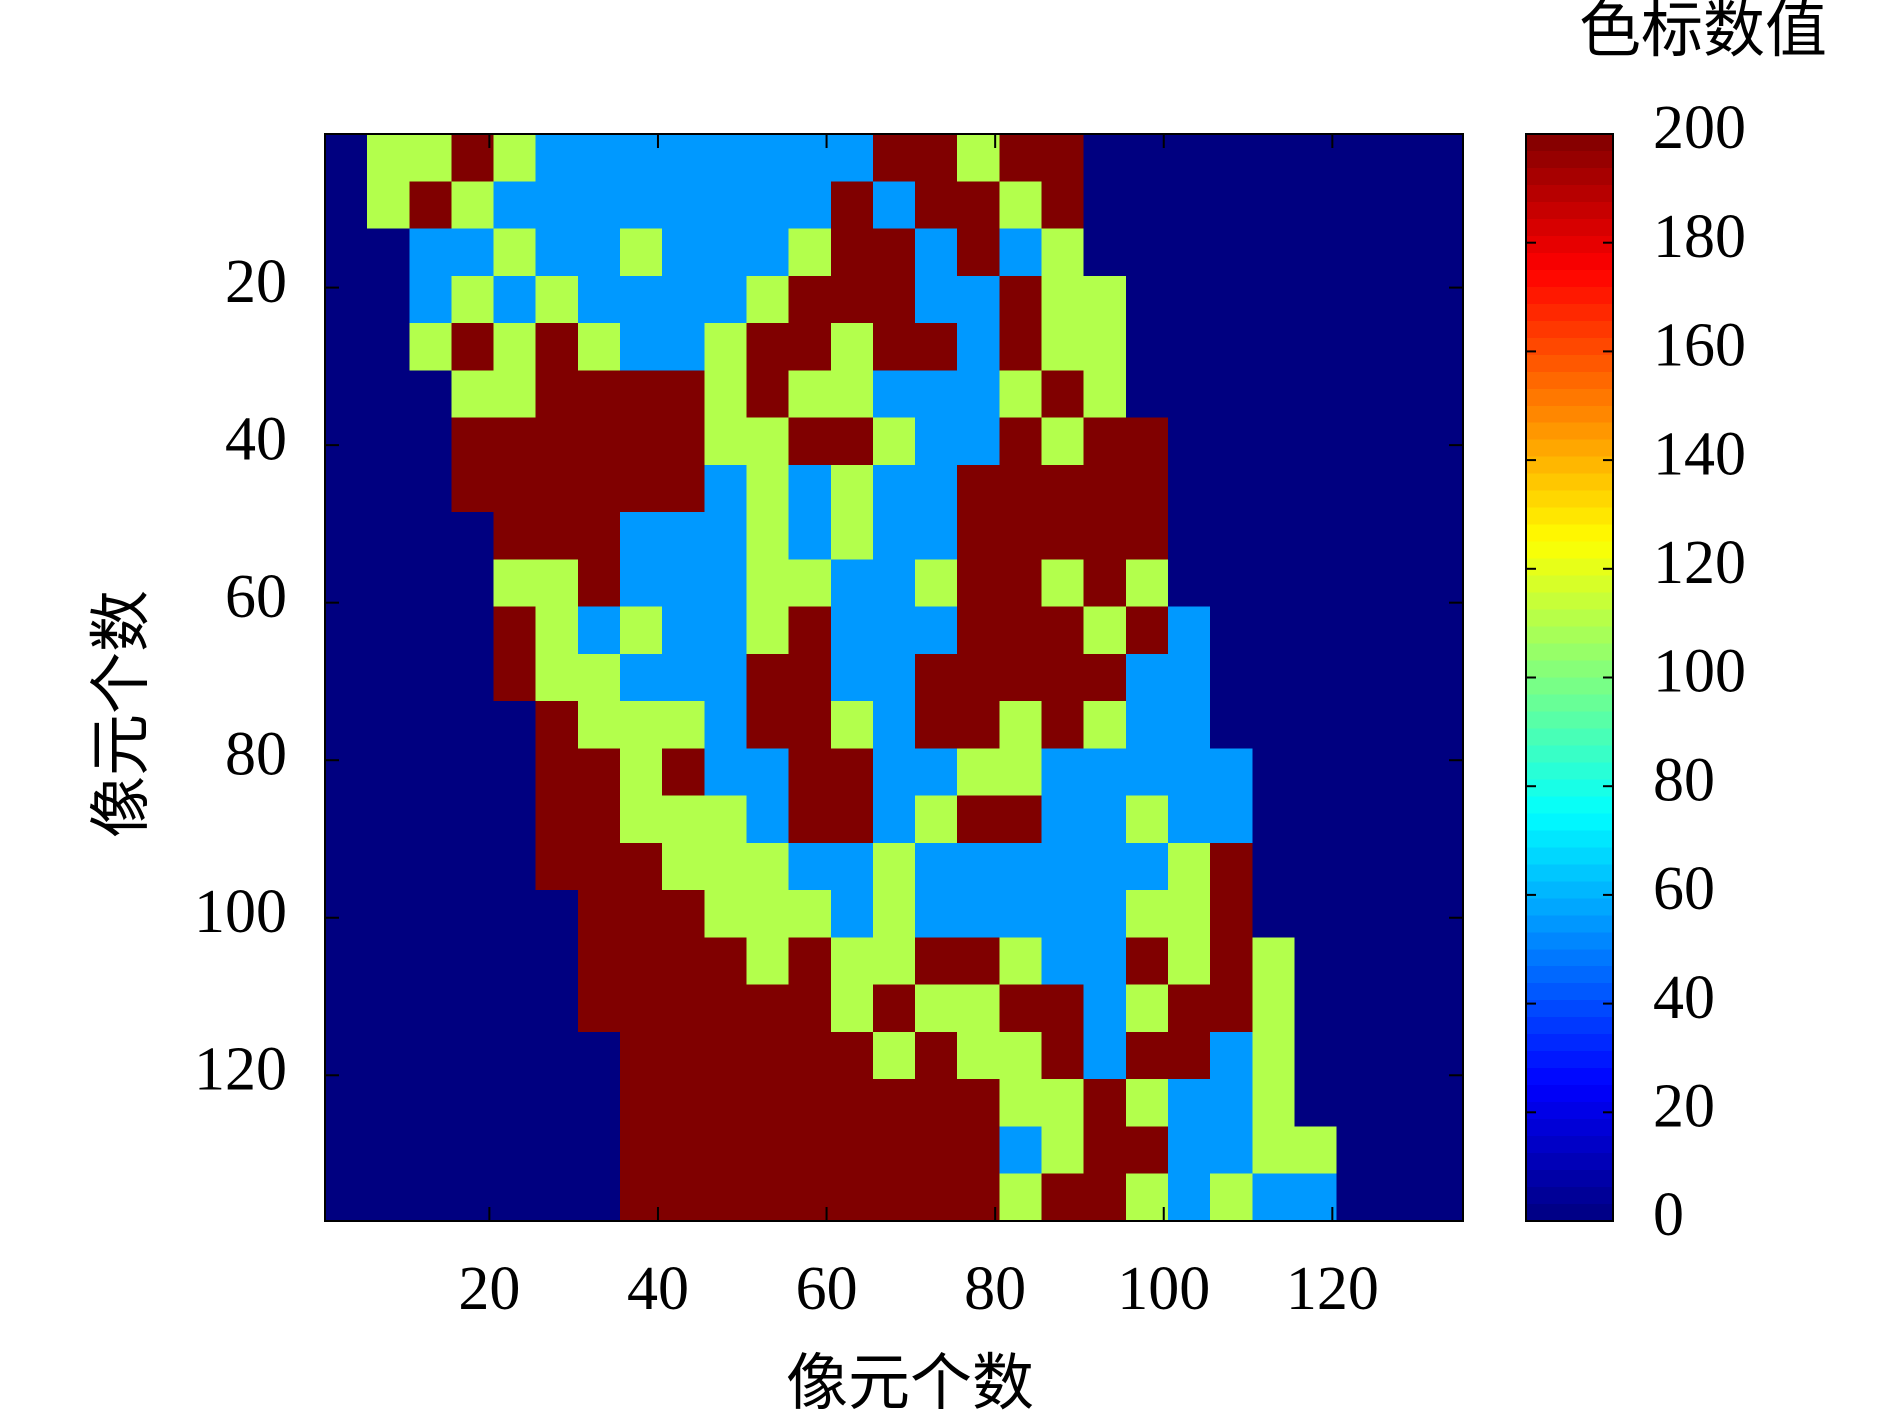 The image size is (1890, 1417). I want to click on colorbar-tick-label: 200, so click(1699, 128).